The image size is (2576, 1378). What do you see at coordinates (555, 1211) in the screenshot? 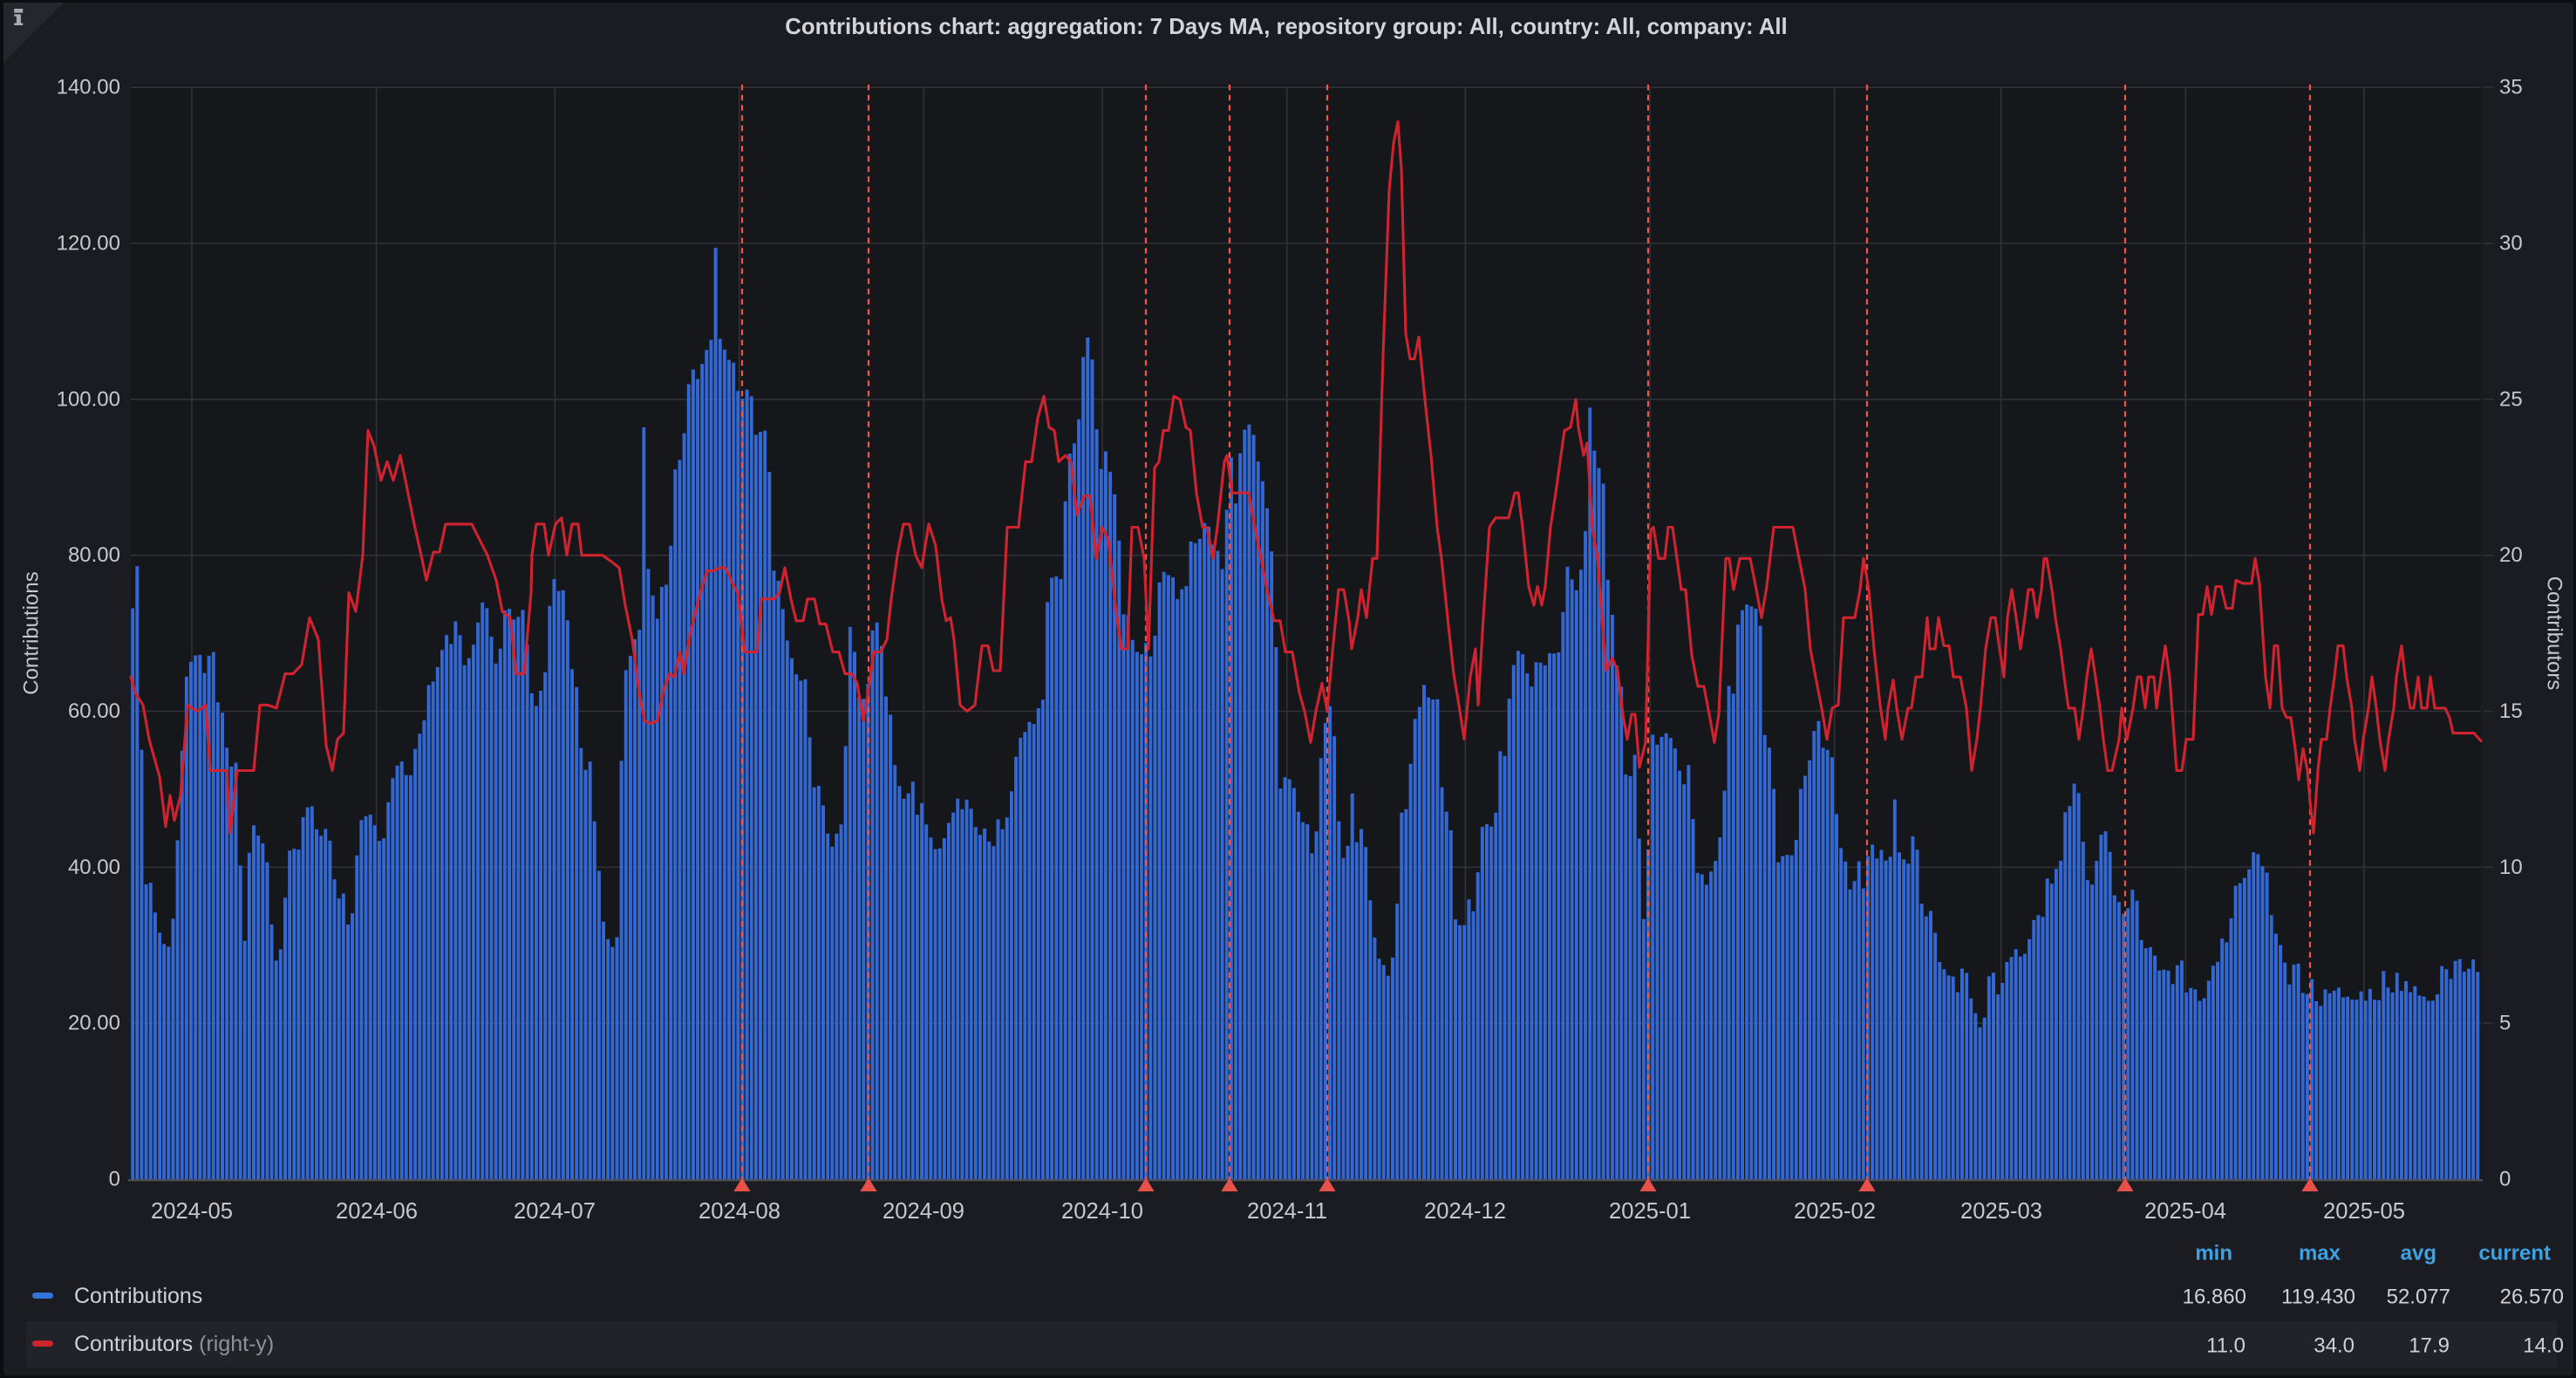
I see `svg-text: 2024-07` at bounding box center [555, 1211].